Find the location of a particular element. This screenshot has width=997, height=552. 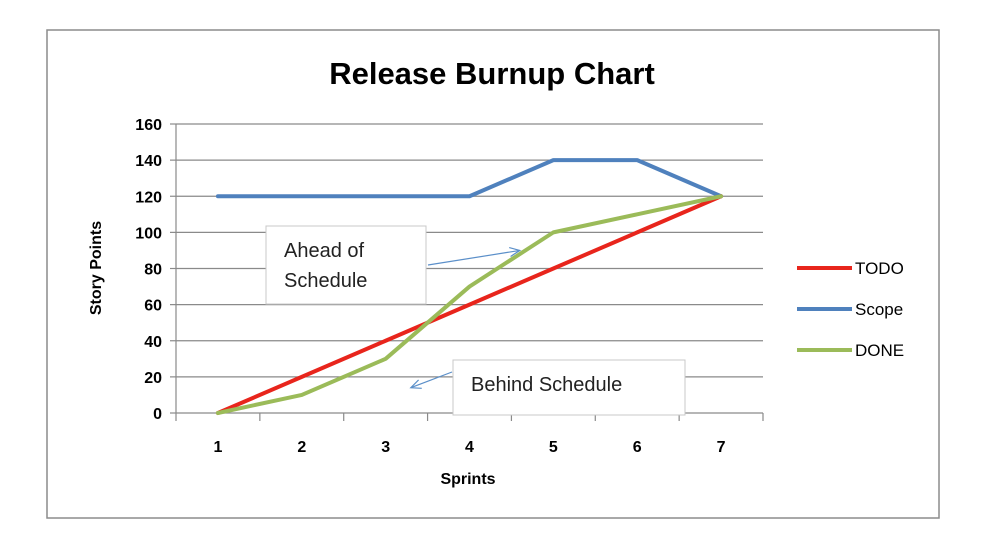

y-tick-label: 100 is located at coordinates (148, 233).